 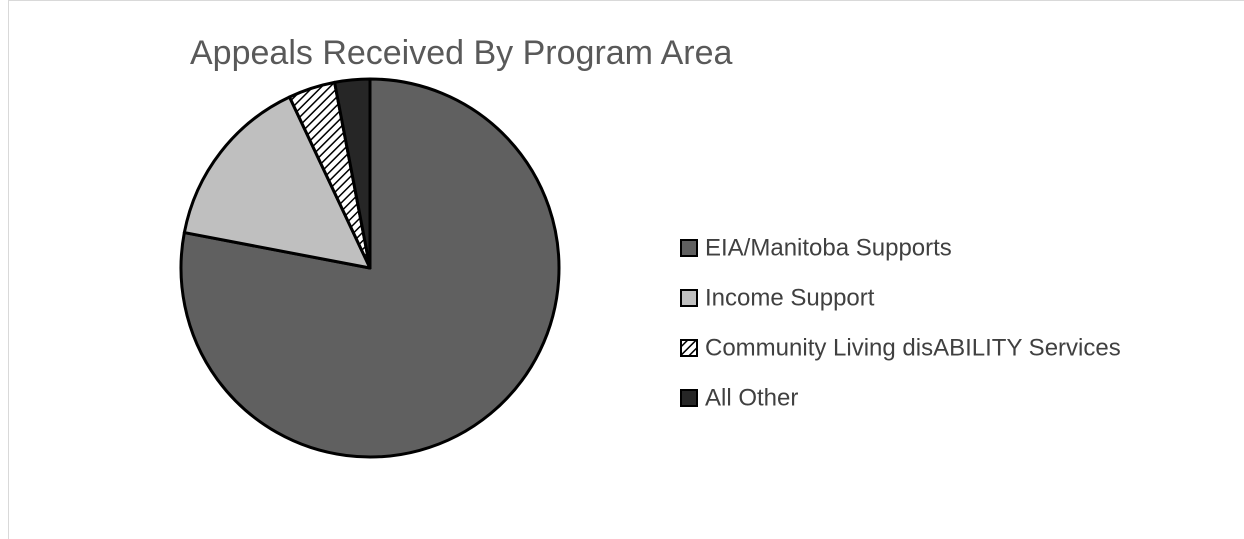 What do you see at coordinates (751, 397) in the screenshot?
I see `legend-label: All Other` at bounding box center [751, 397].